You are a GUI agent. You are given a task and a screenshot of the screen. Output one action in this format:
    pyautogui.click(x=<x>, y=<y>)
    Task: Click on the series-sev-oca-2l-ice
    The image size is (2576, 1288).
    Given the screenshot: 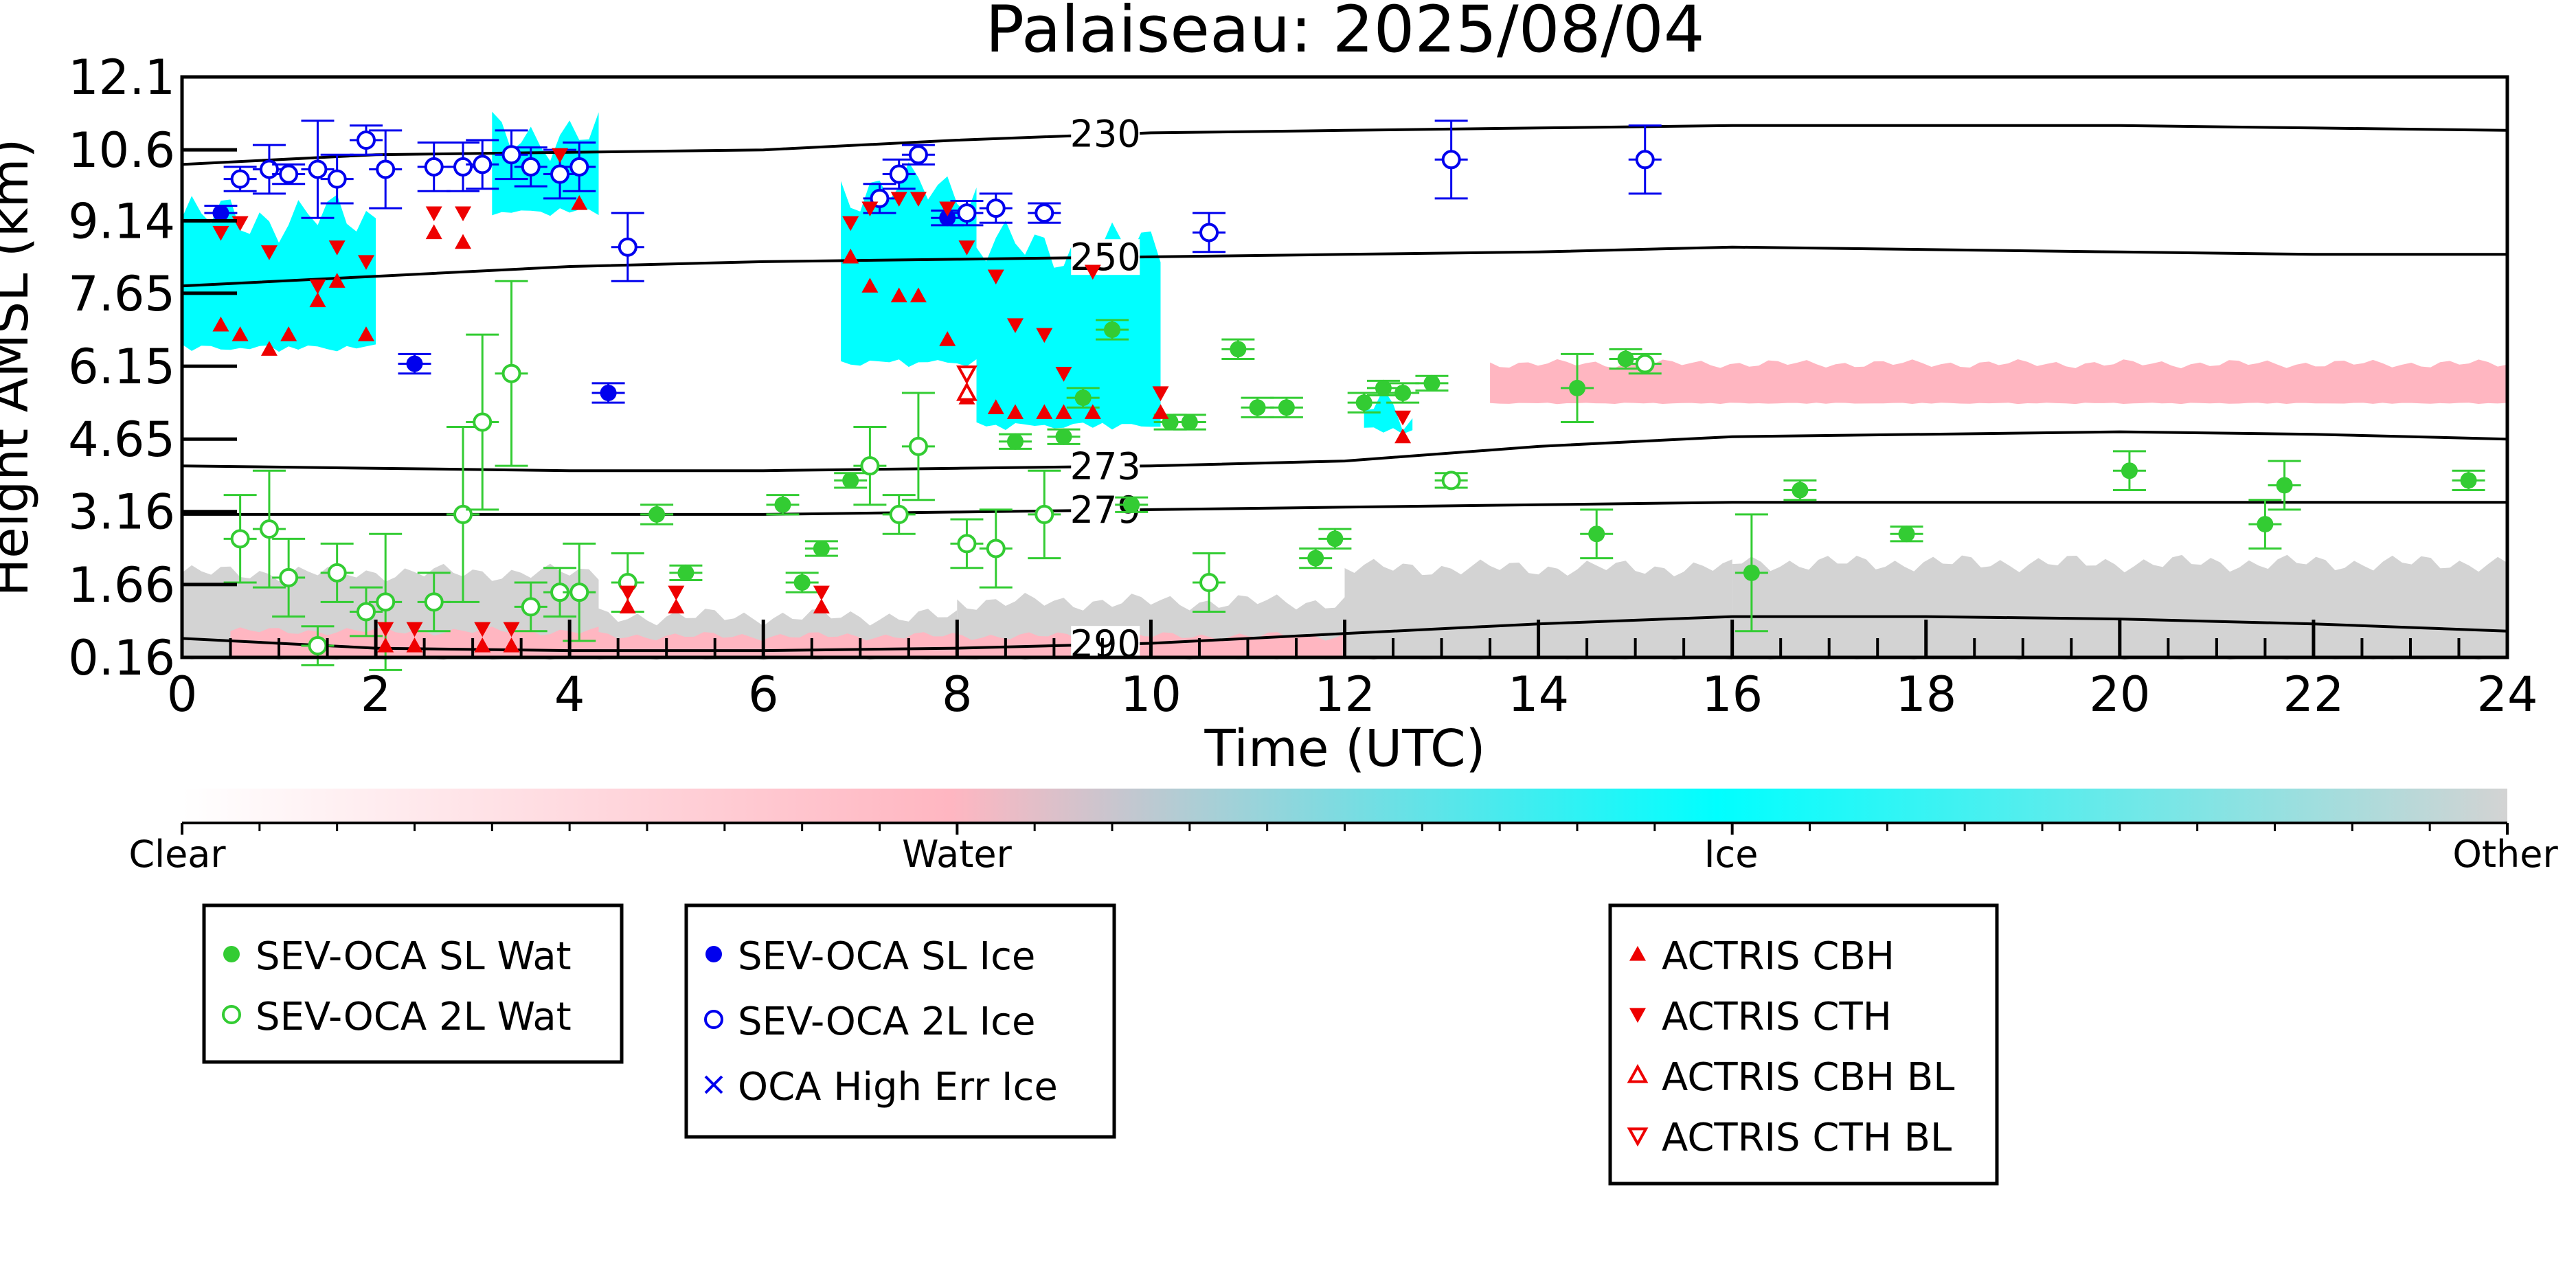 What is the action you would take?
    pyautogui.click(x=942, y=201)
    